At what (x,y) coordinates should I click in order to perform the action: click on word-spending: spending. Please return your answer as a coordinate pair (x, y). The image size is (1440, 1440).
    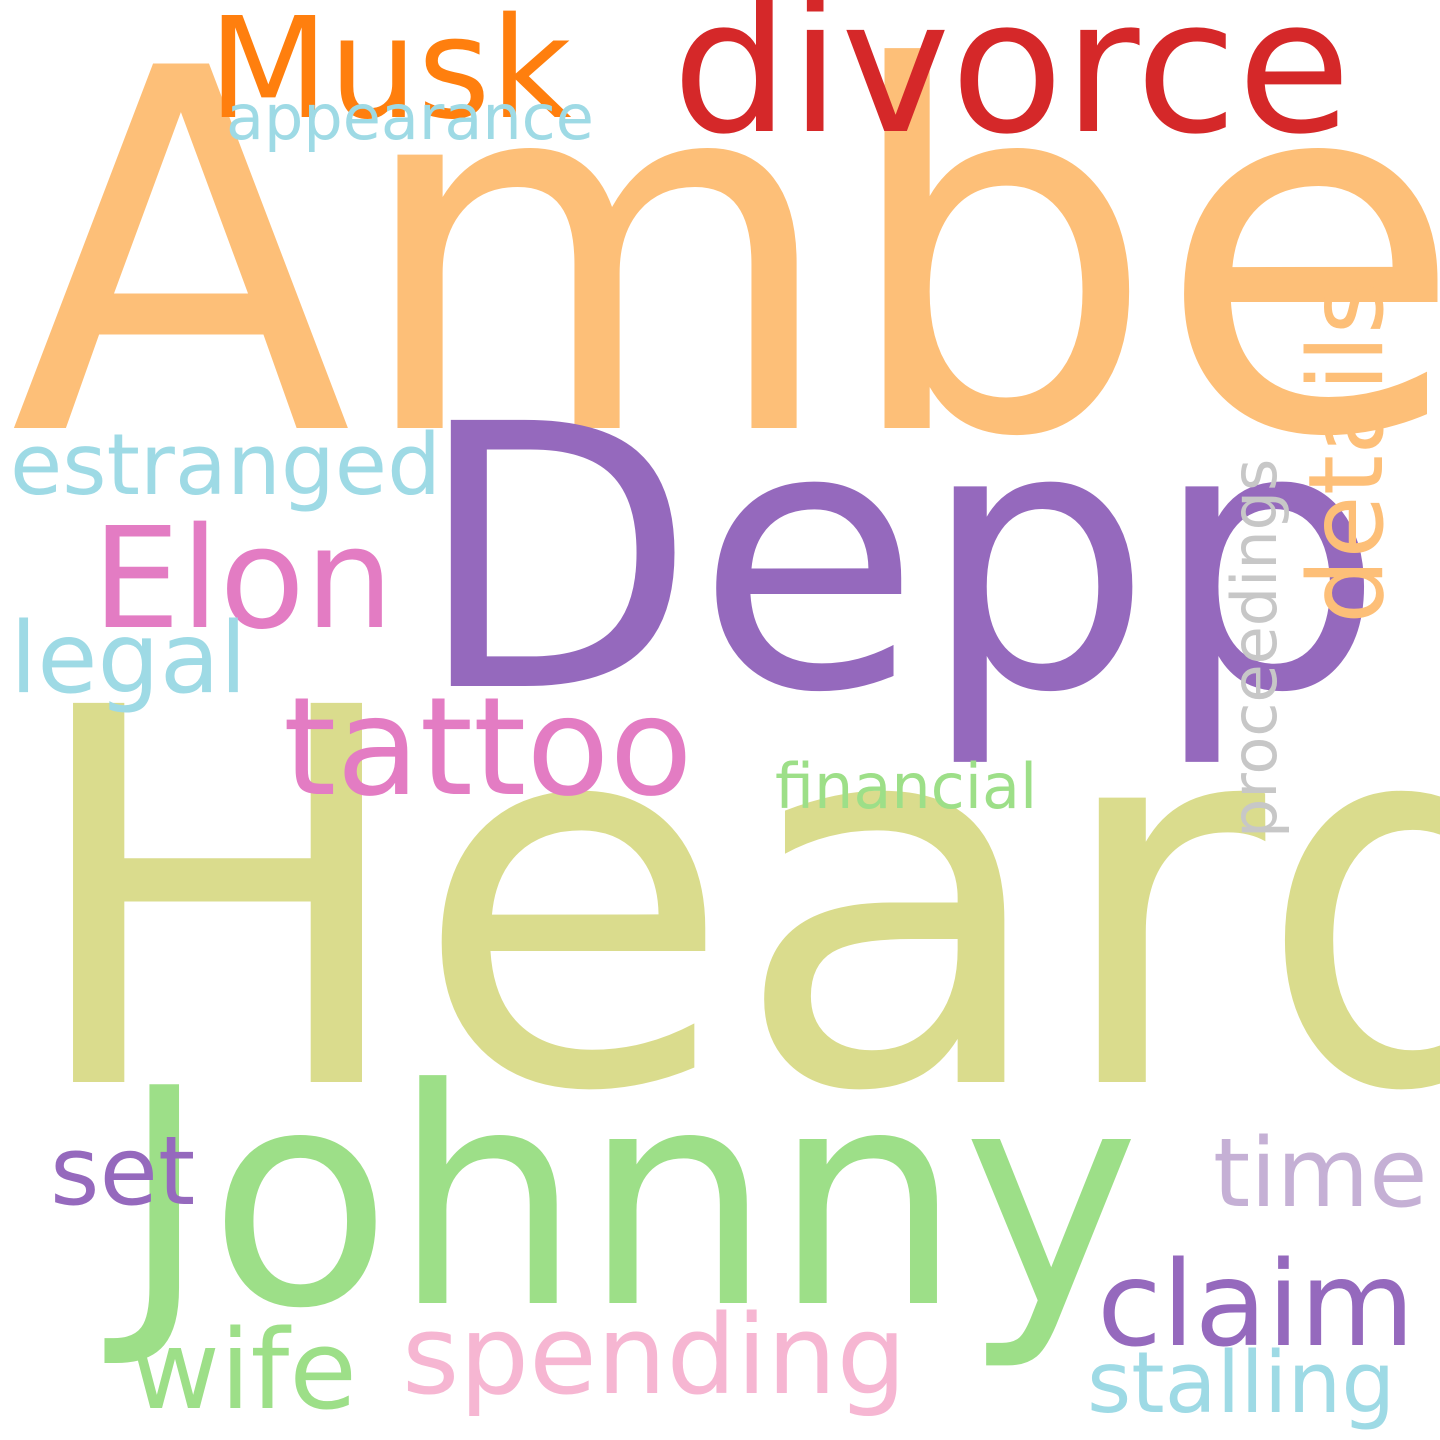
    Looking at the image, I should click on (654, 1355).